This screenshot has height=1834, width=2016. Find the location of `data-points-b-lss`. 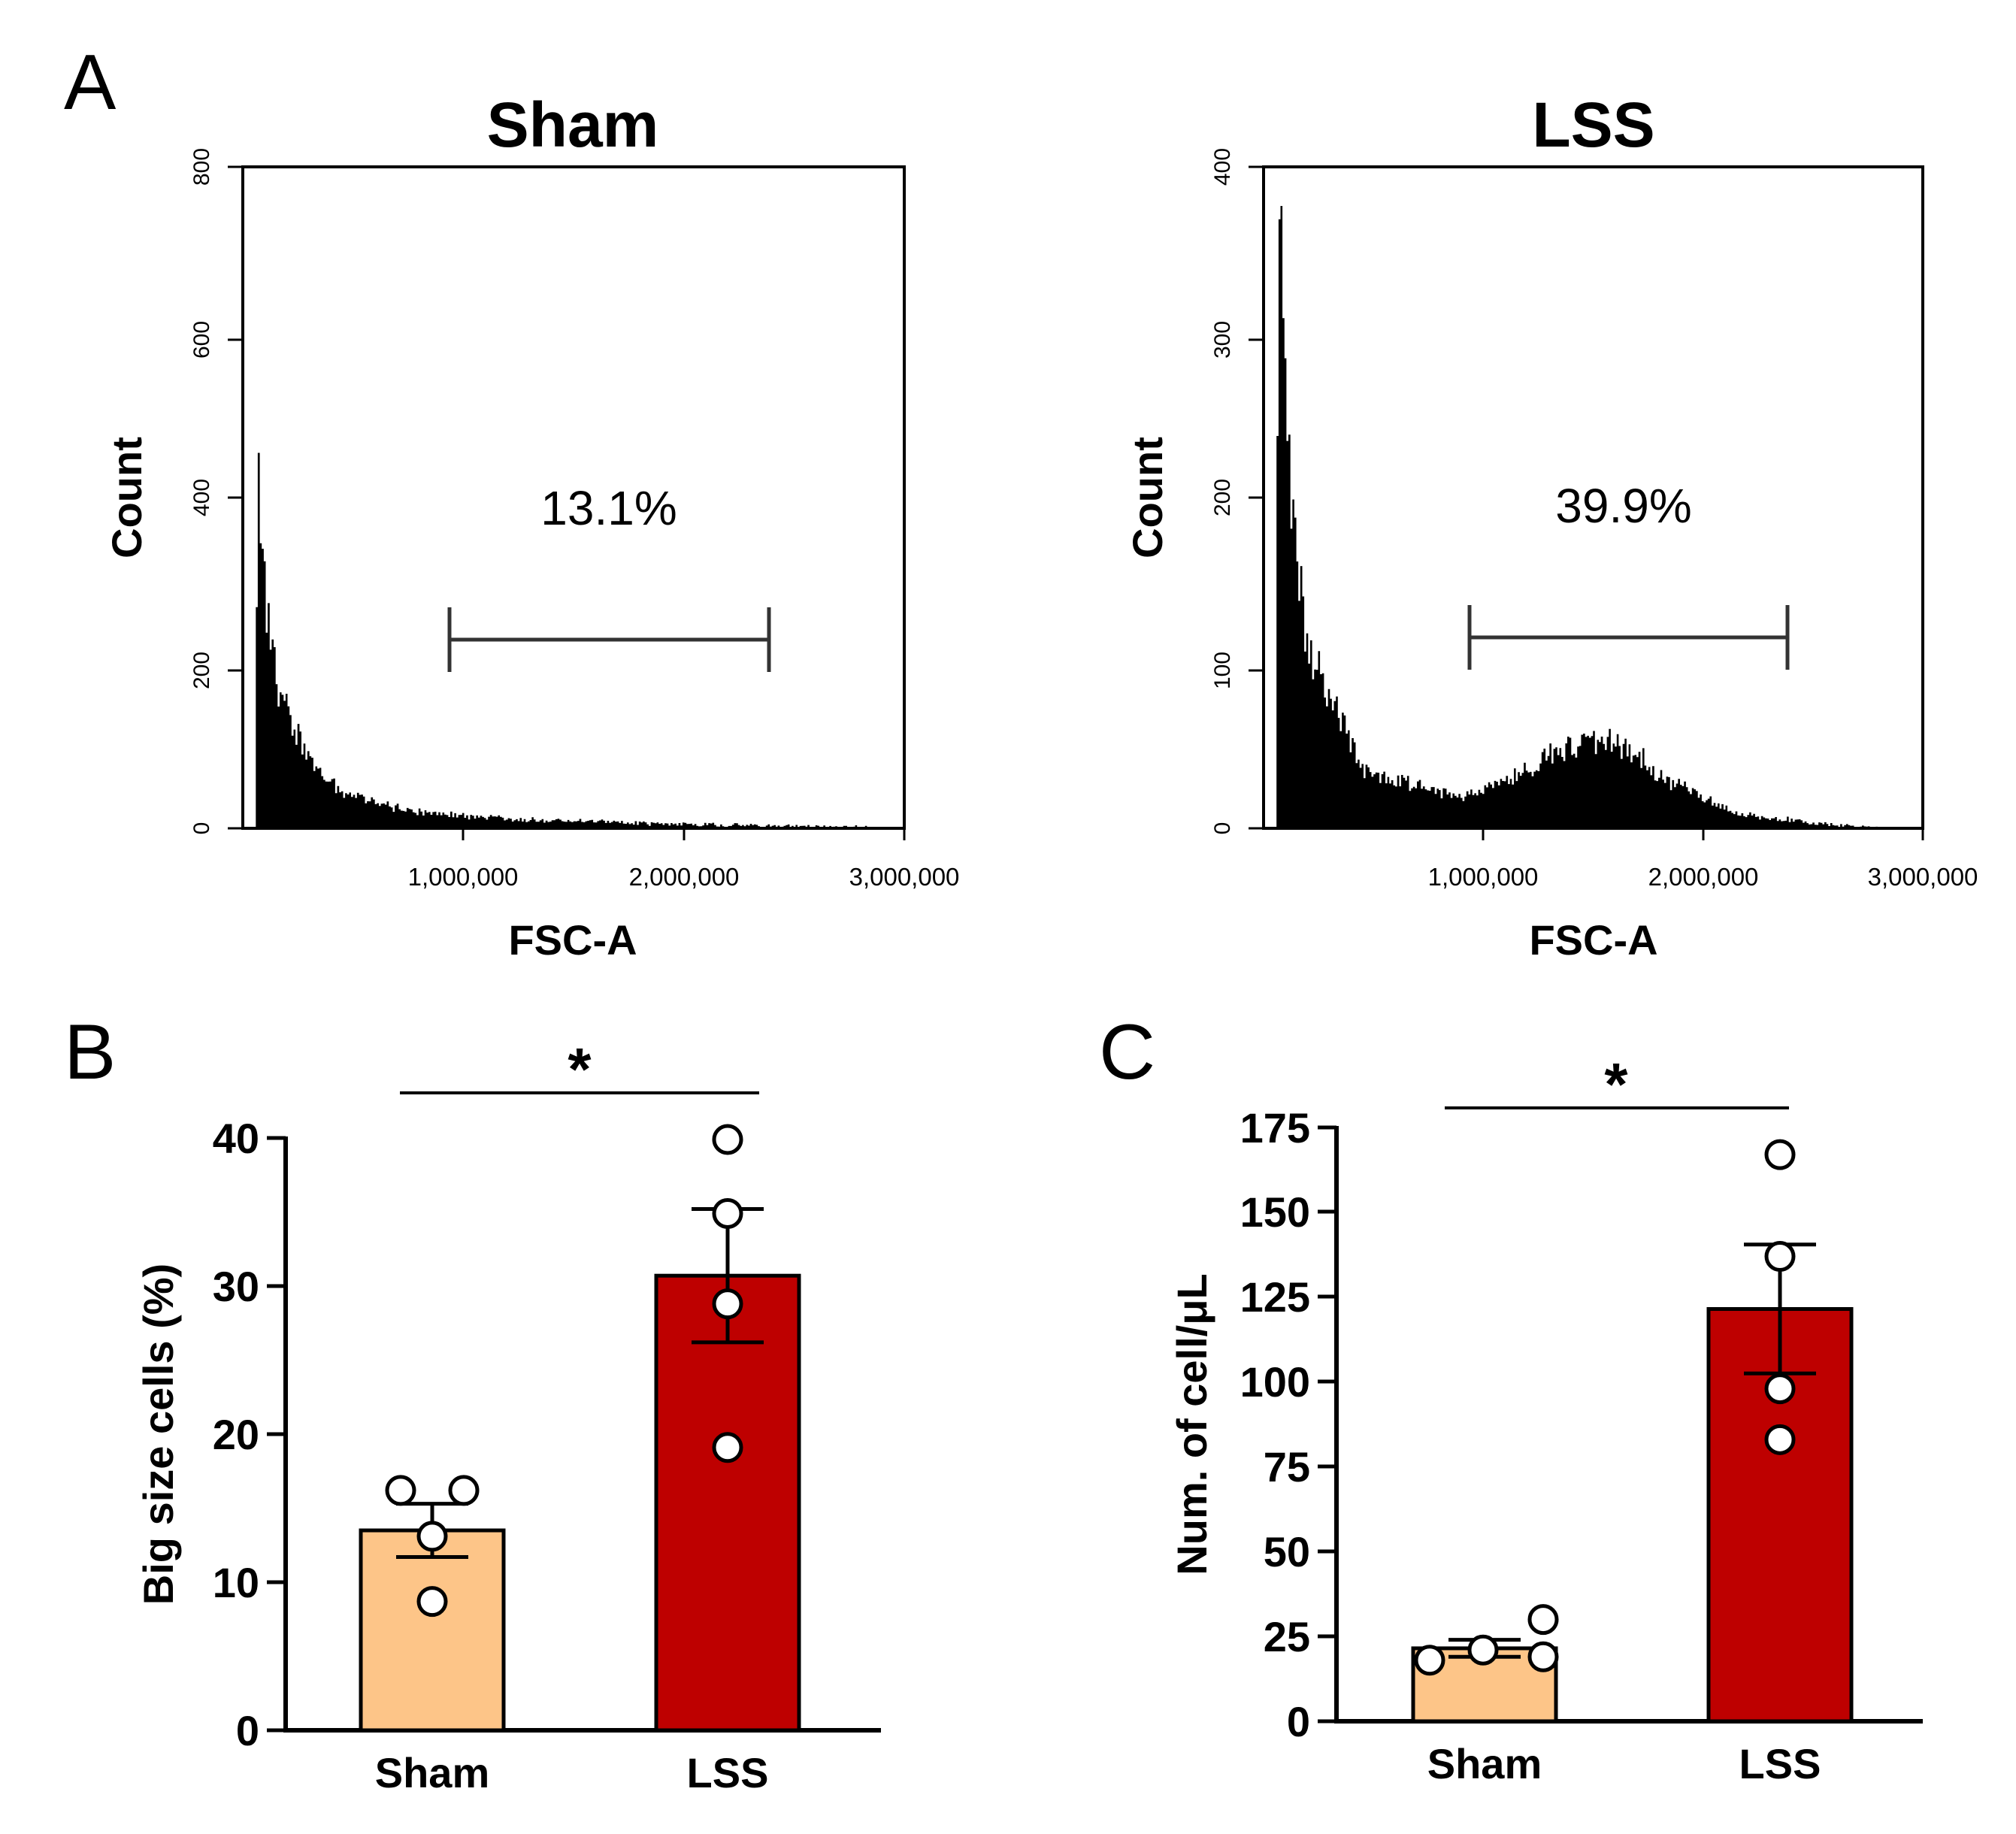

data-points-b-lss is located at coordinates (727, 1293).